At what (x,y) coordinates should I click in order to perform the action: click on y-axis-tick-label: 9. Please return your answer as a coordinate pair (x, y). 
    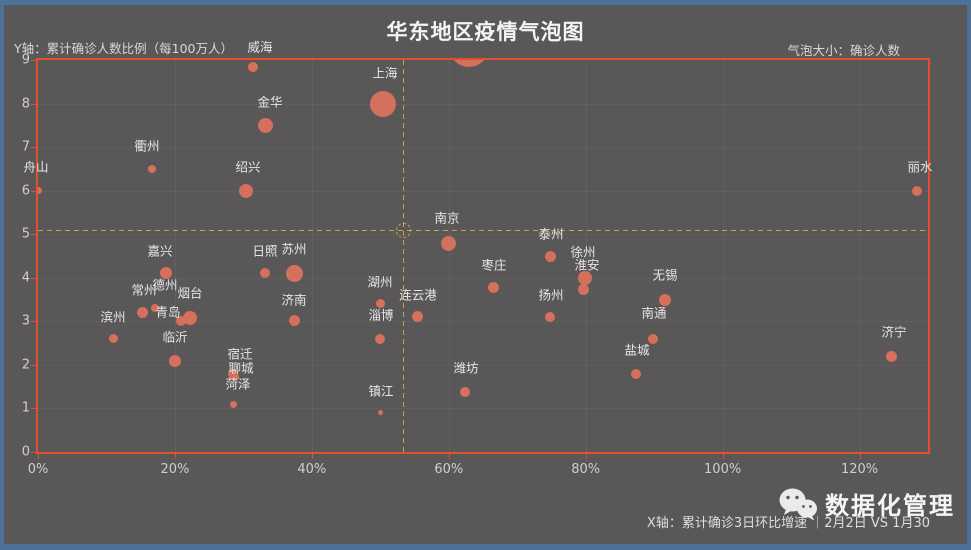
    Looking at the image, I should click on (25, 60).